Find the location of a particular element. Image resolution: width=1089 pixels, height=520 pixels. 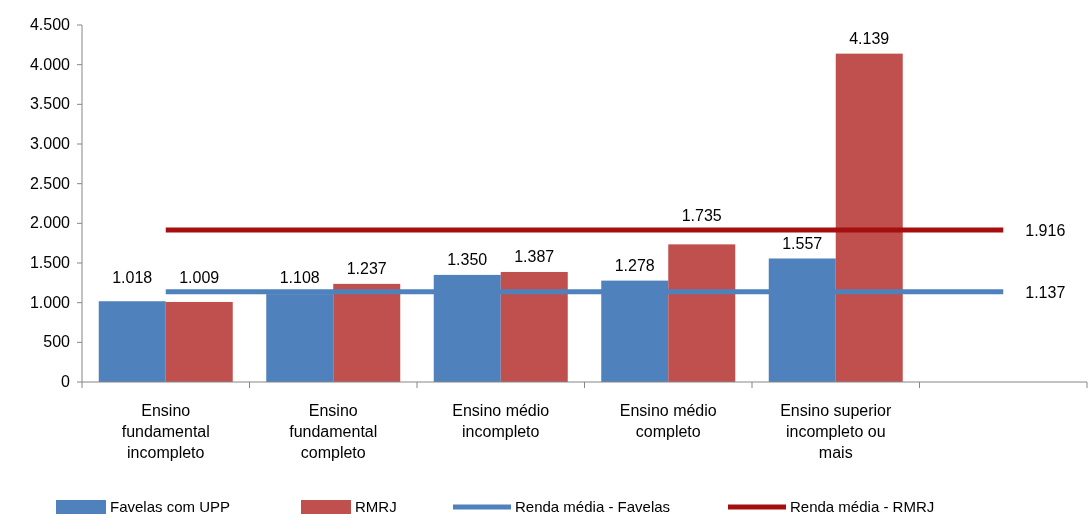

x-tick-label: Ensino médio incompleto is located at coordinates (501, 421).